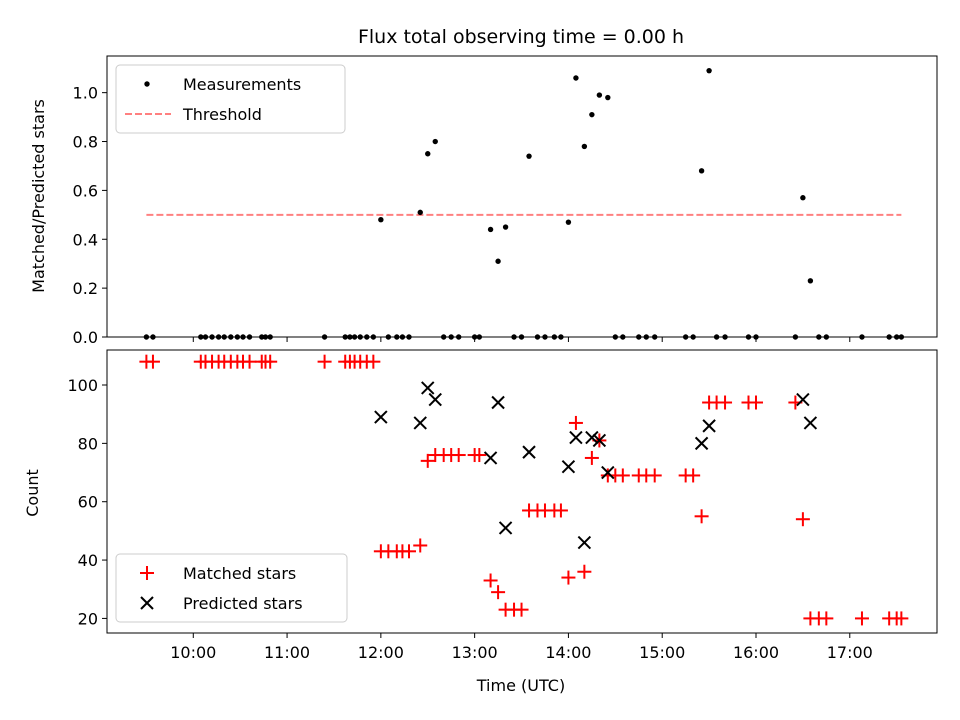 The image size is (960, 720). What do you see at coordinates (242, 84) in the screenshot?
I see `measurements-legend-label: Measurements` at bounding box center [242, 84].